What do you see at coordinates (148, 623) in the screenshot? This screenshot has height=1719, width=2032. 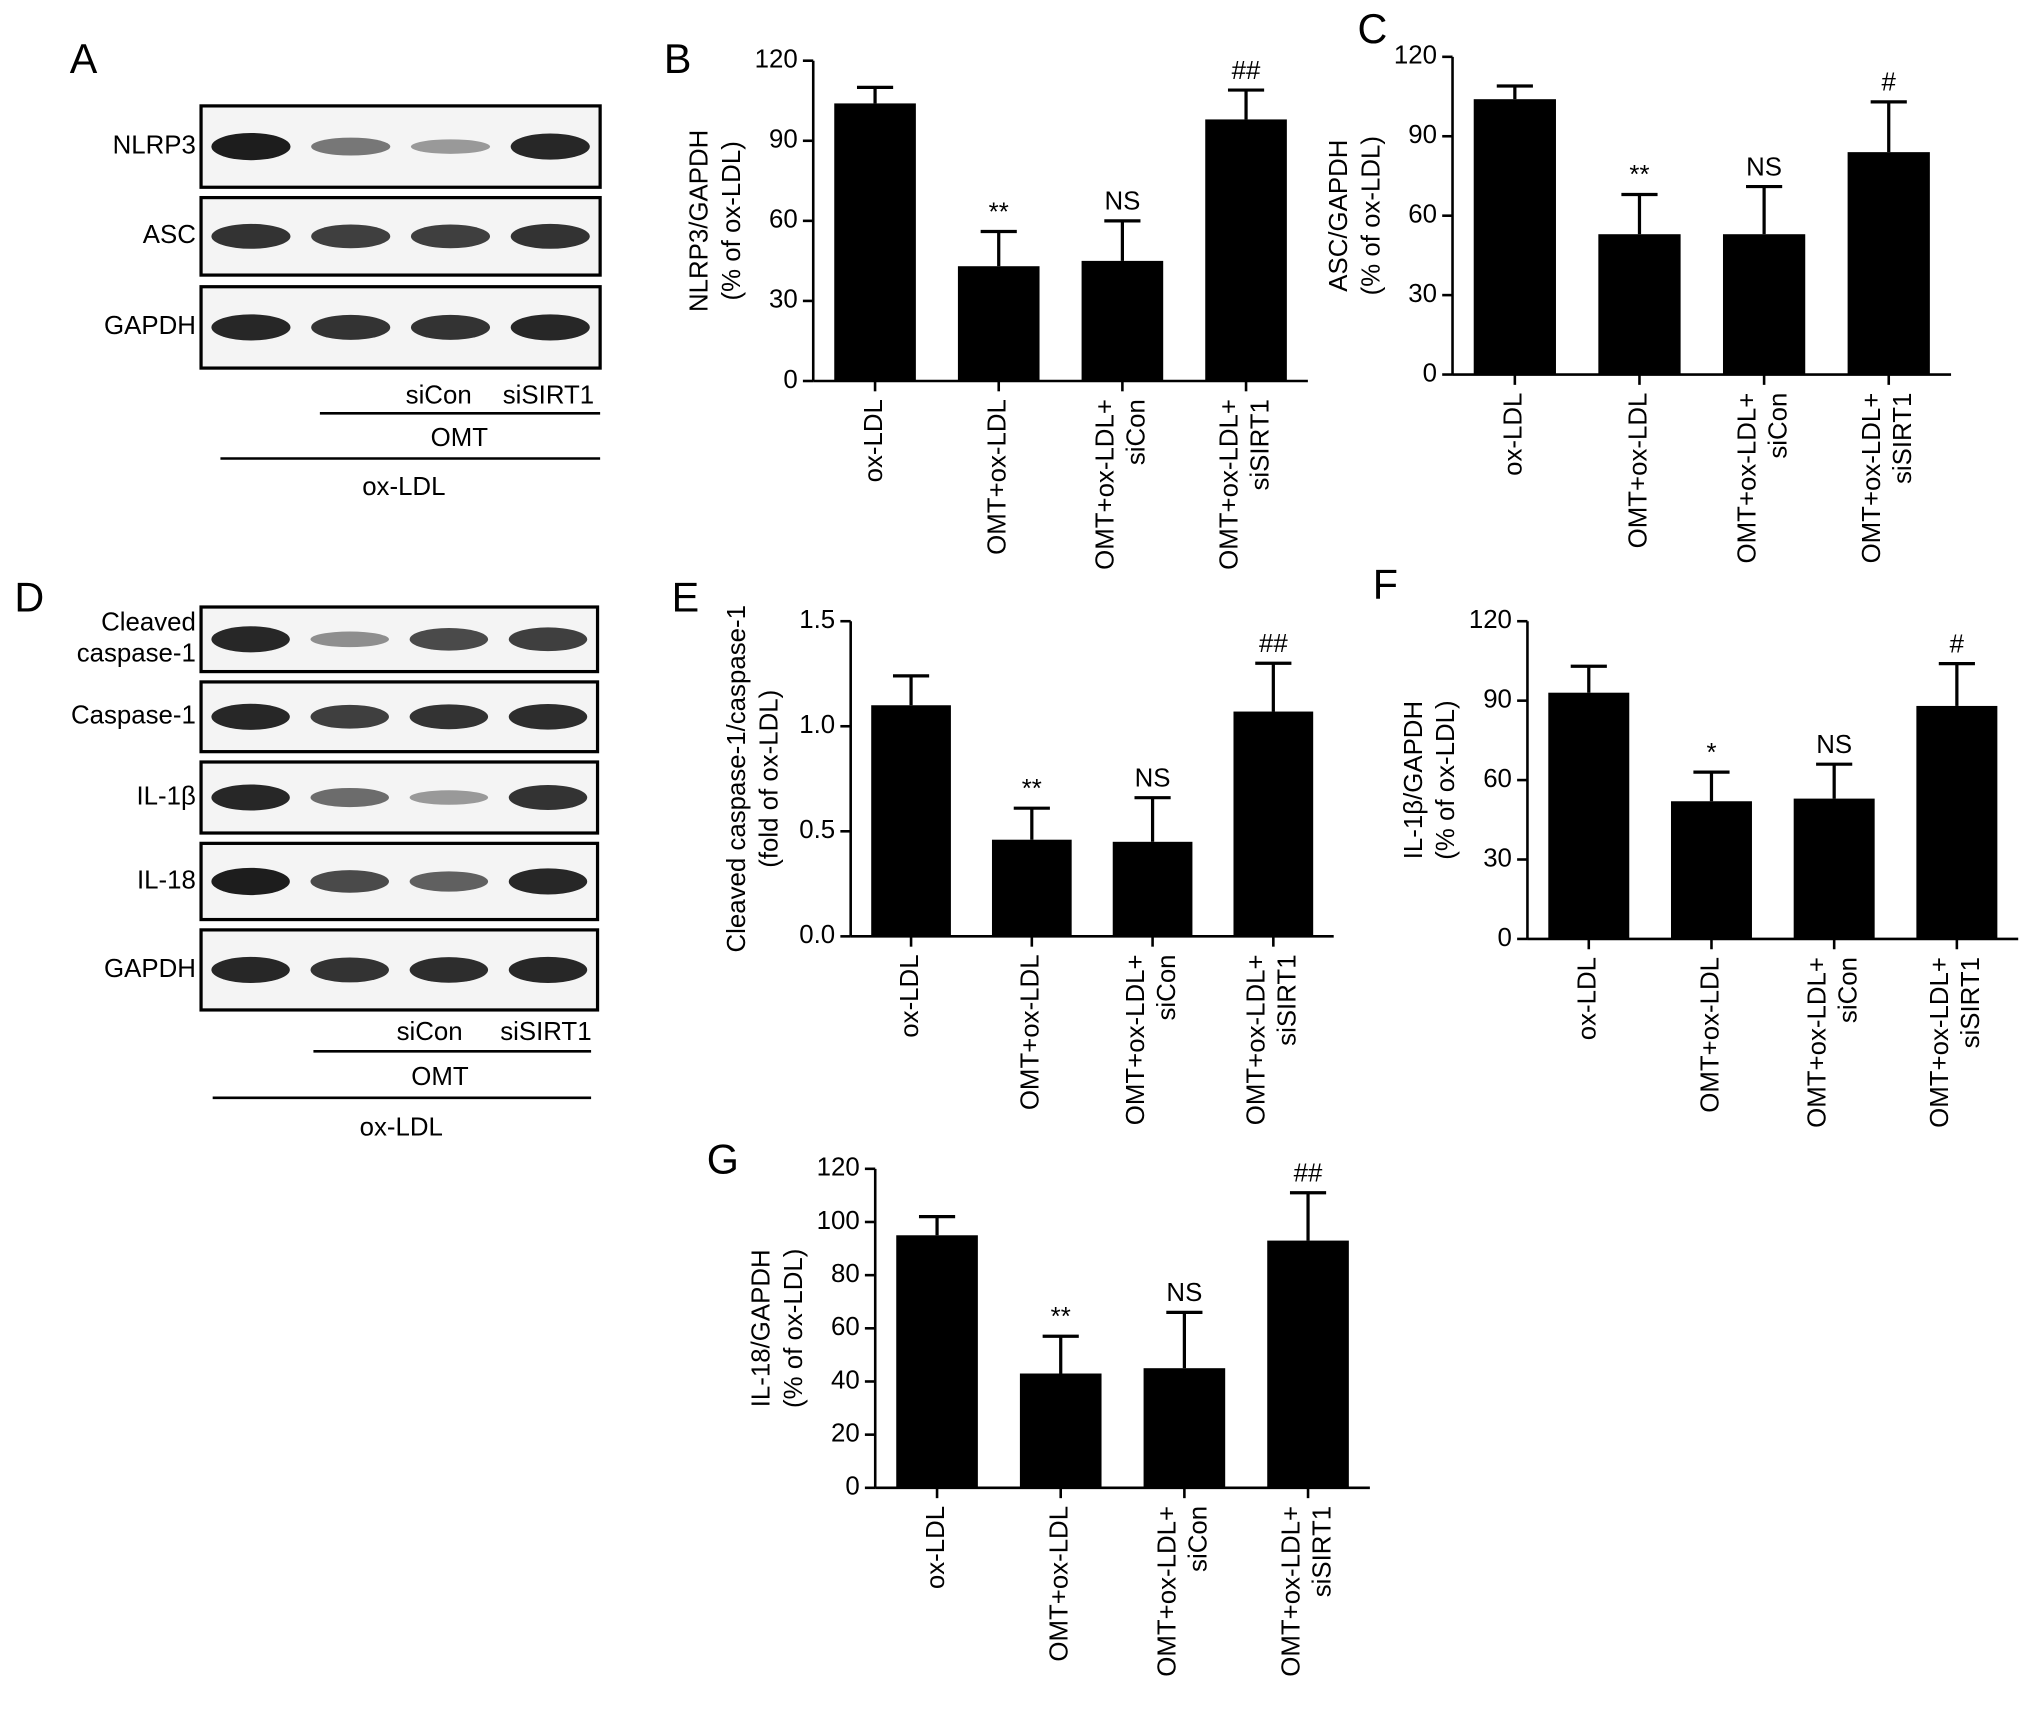 I see `blot-row-label: Cleaved` at bounding box center [148, 623].